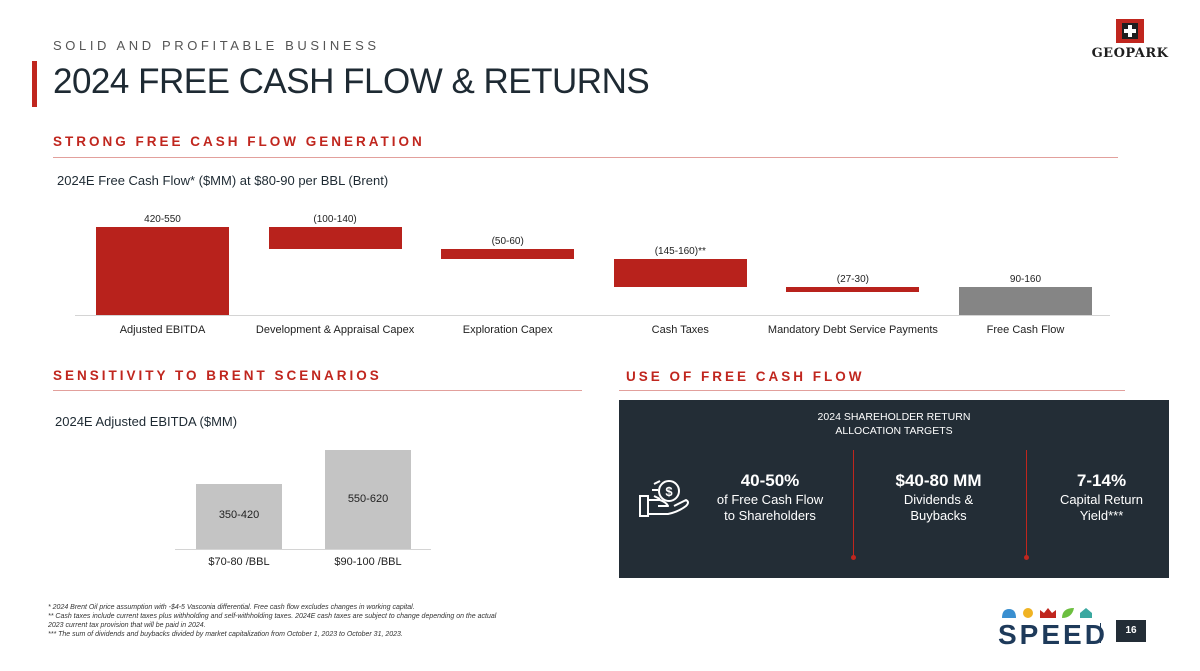  I want to click on fcf-category-label: Cash Taxes, so click(680, 330).